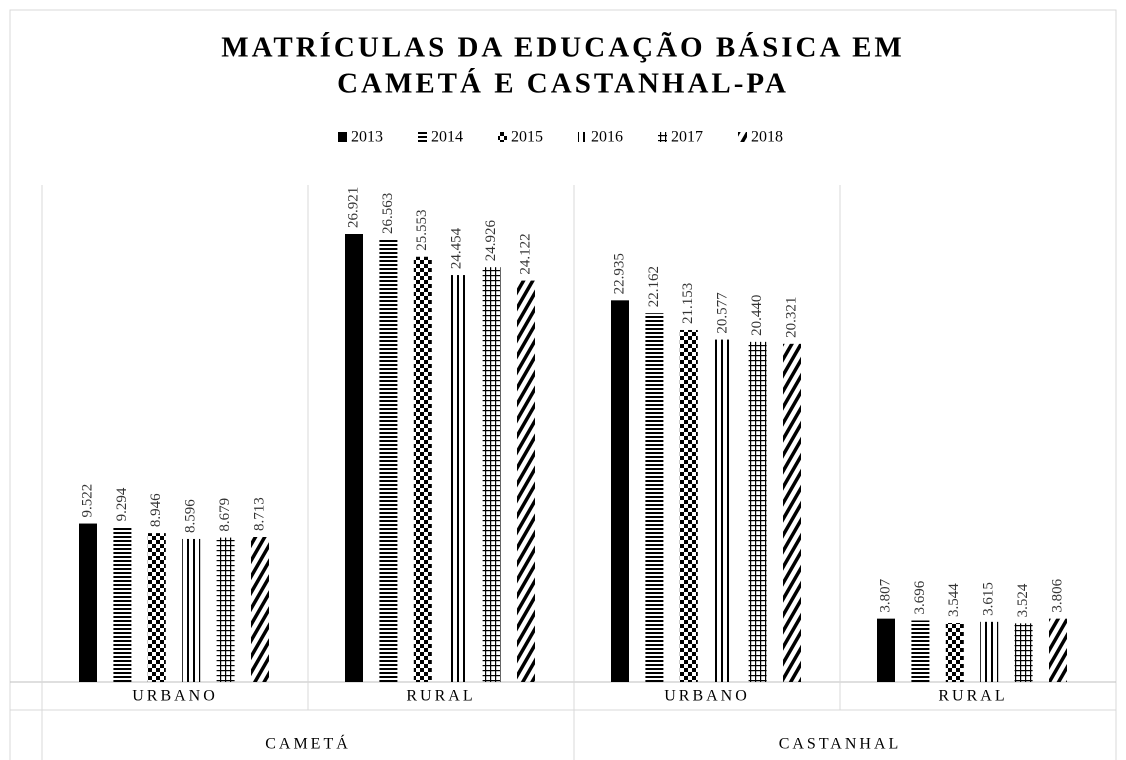 Image resolution: width=1126 pixels, height=760 pixels. I want to click on legend-label: 2015, so click(527, 137).